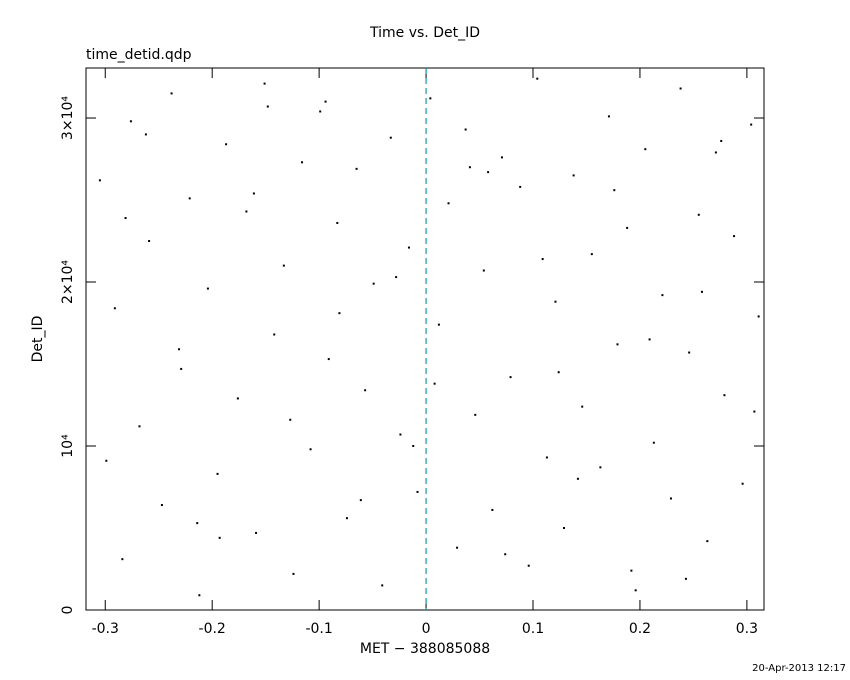 The image size is (850, 680). I want to click on timestamp: 20-Apr-2013 12:17, so click(799, 668).